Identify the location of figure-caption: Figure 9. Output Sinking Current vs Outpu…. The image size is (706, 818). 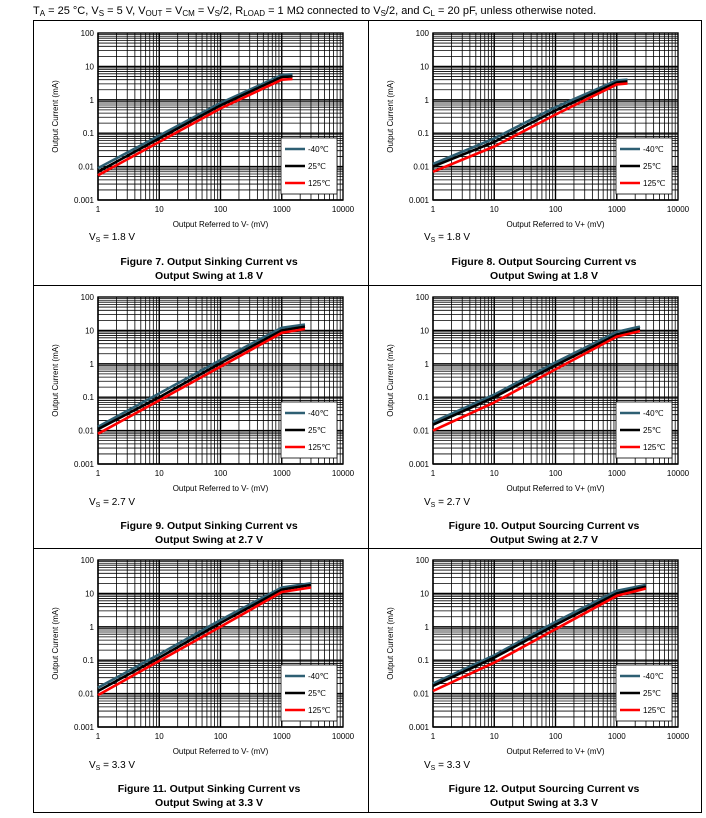
(209, 533).